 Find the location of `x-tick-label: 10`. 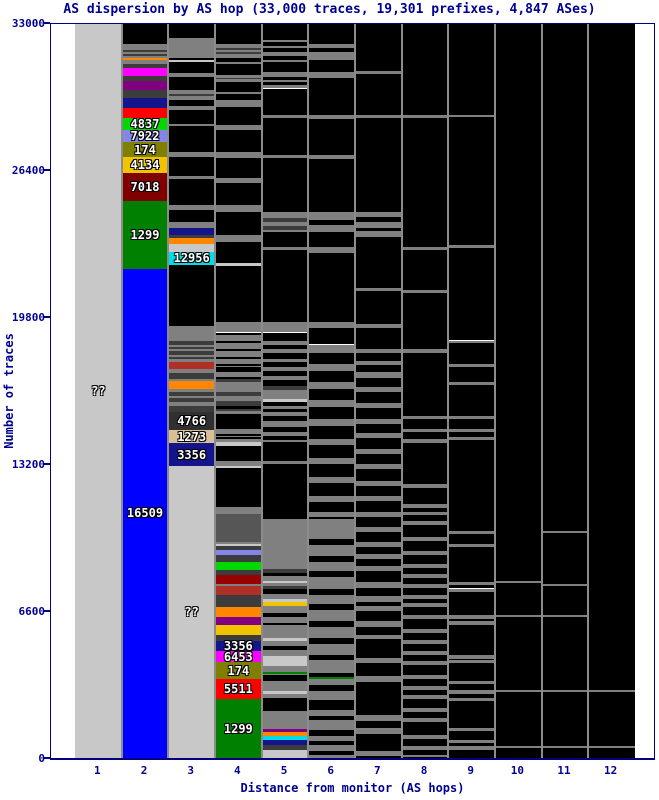

x-tick-label: 10 is located at coordinates (517, 770).